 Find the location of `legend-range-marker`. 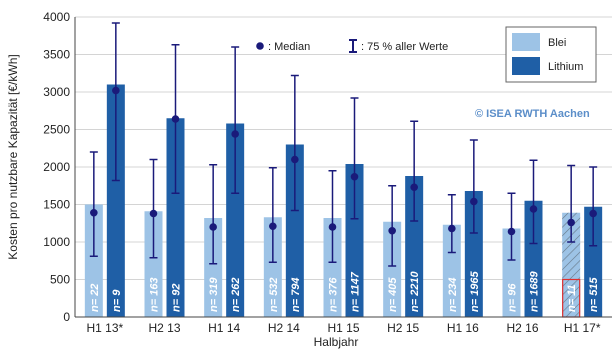

legend-range-marker is located at coordinates (353, 46).